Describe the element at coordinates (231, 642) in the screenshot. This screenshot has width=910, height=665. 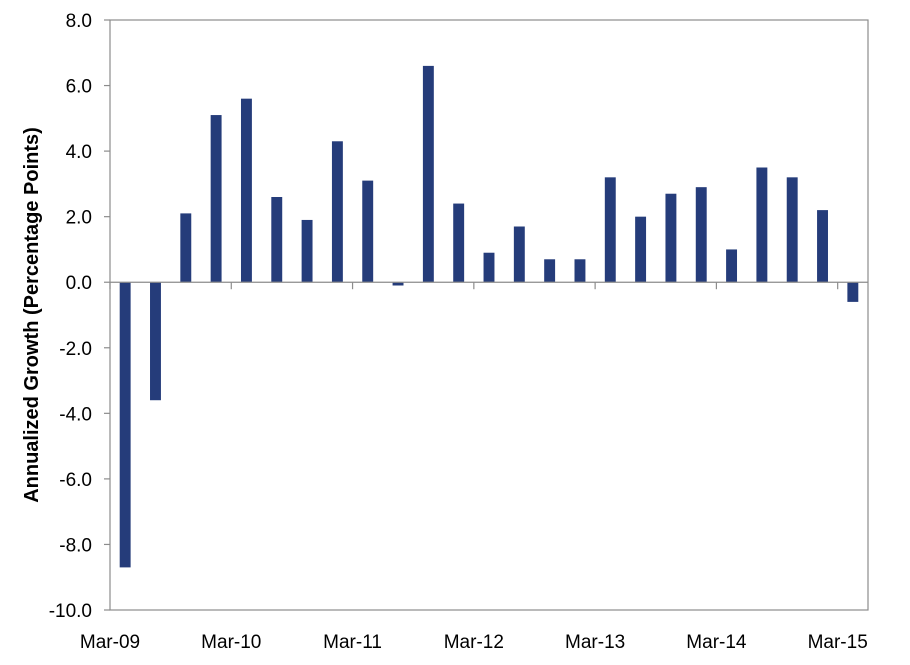
I see `x-tick-label: Mar-10` at that location.